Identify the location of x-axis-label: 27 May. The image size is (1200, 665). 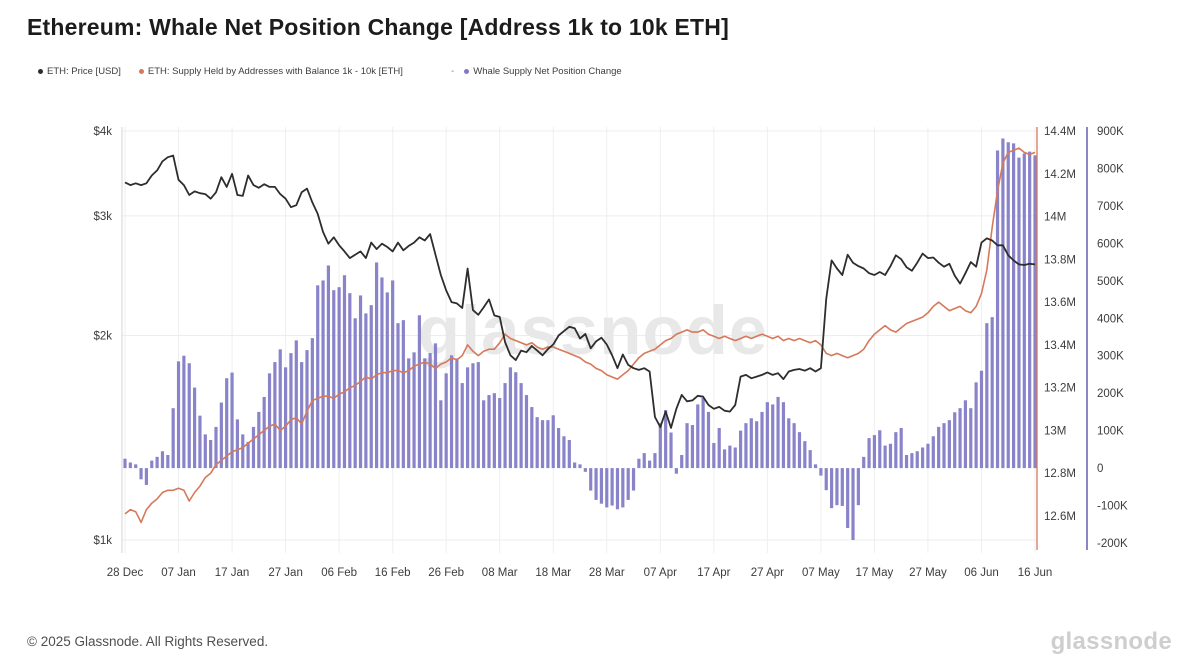
(928, 573).